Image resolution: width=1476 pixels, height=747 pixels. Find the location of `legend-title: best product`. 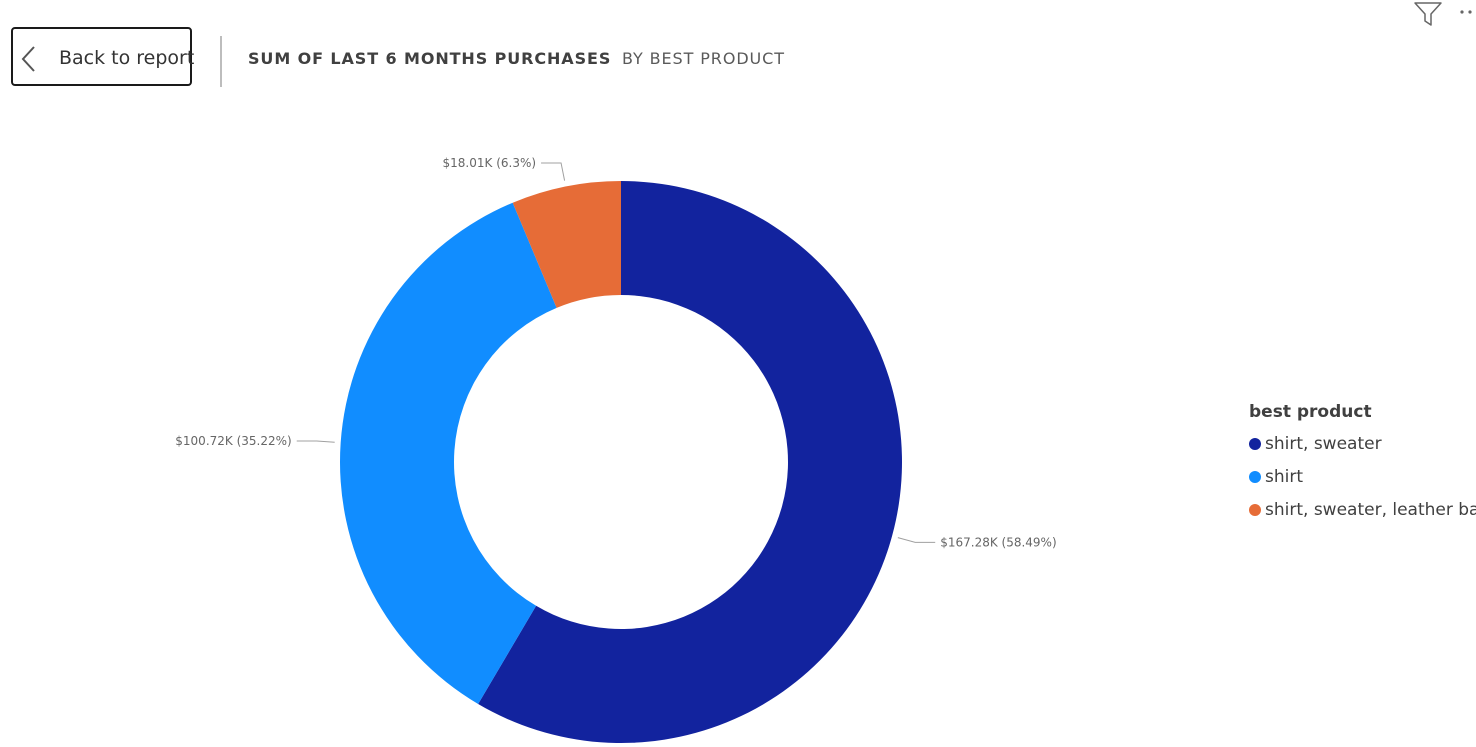

legend-title: best product is located at coordinates (1310, 412).